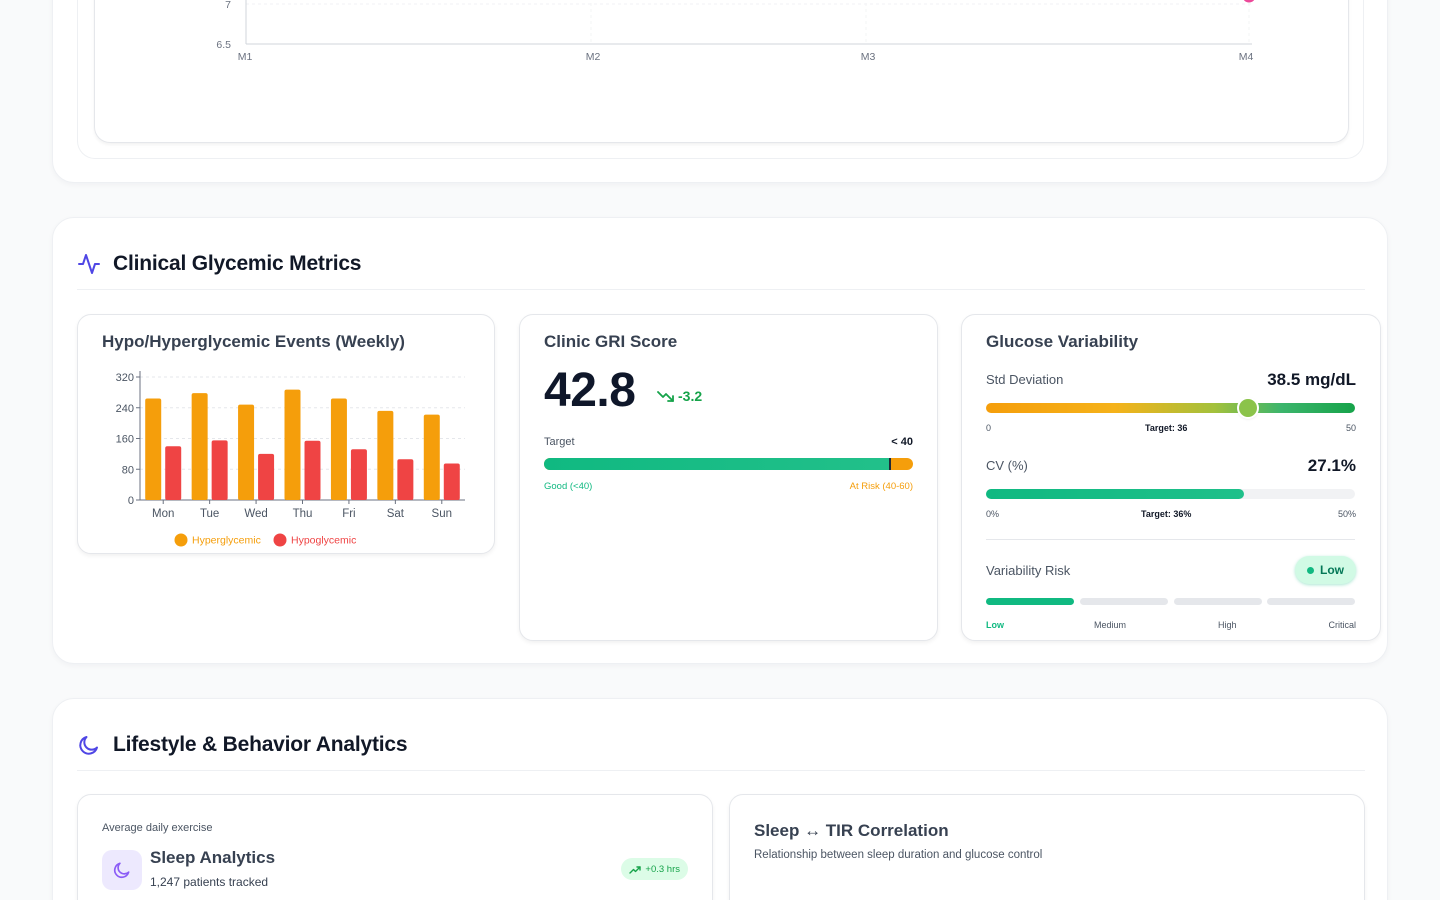 This screenshot has height=900, width=1440. I want to click on gri-progress-marker, so click(889, 464).